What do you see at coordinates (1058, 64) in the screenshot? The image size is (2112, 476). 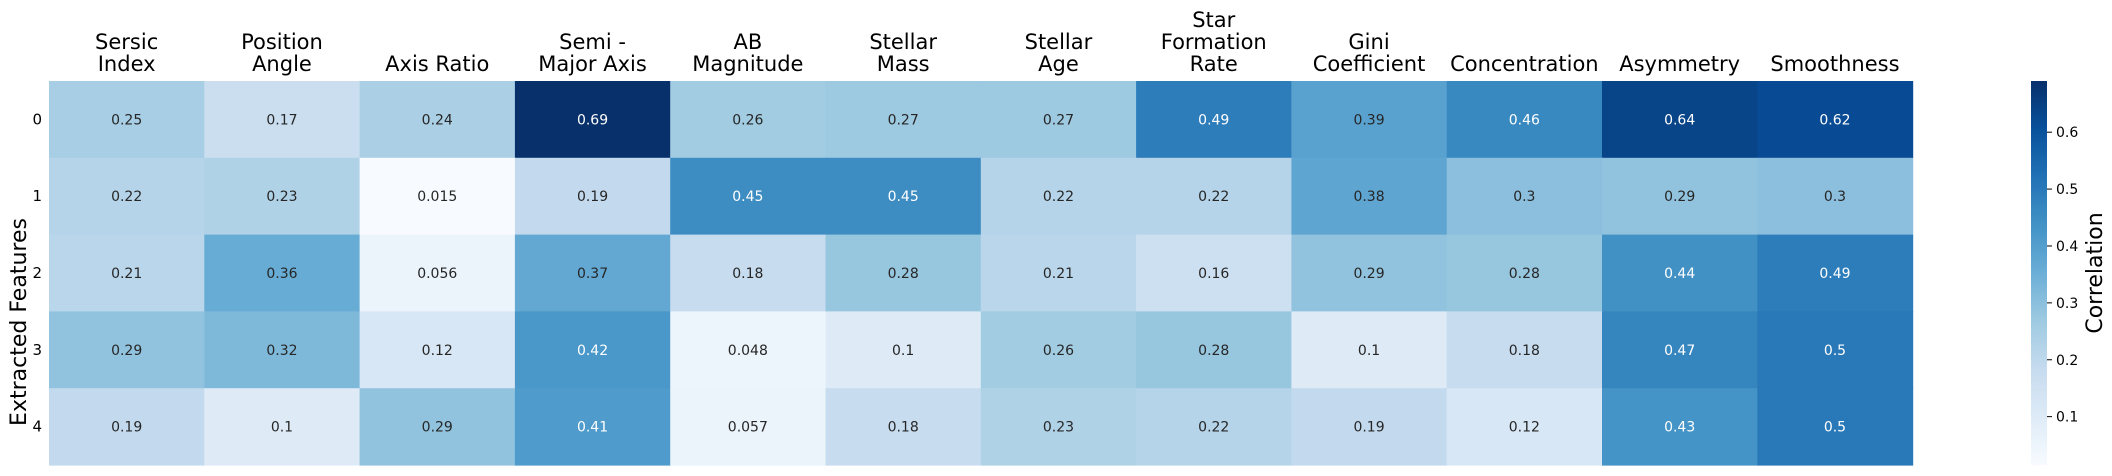 I see `column-label-line: Age` at bounding box center [1058, 64].